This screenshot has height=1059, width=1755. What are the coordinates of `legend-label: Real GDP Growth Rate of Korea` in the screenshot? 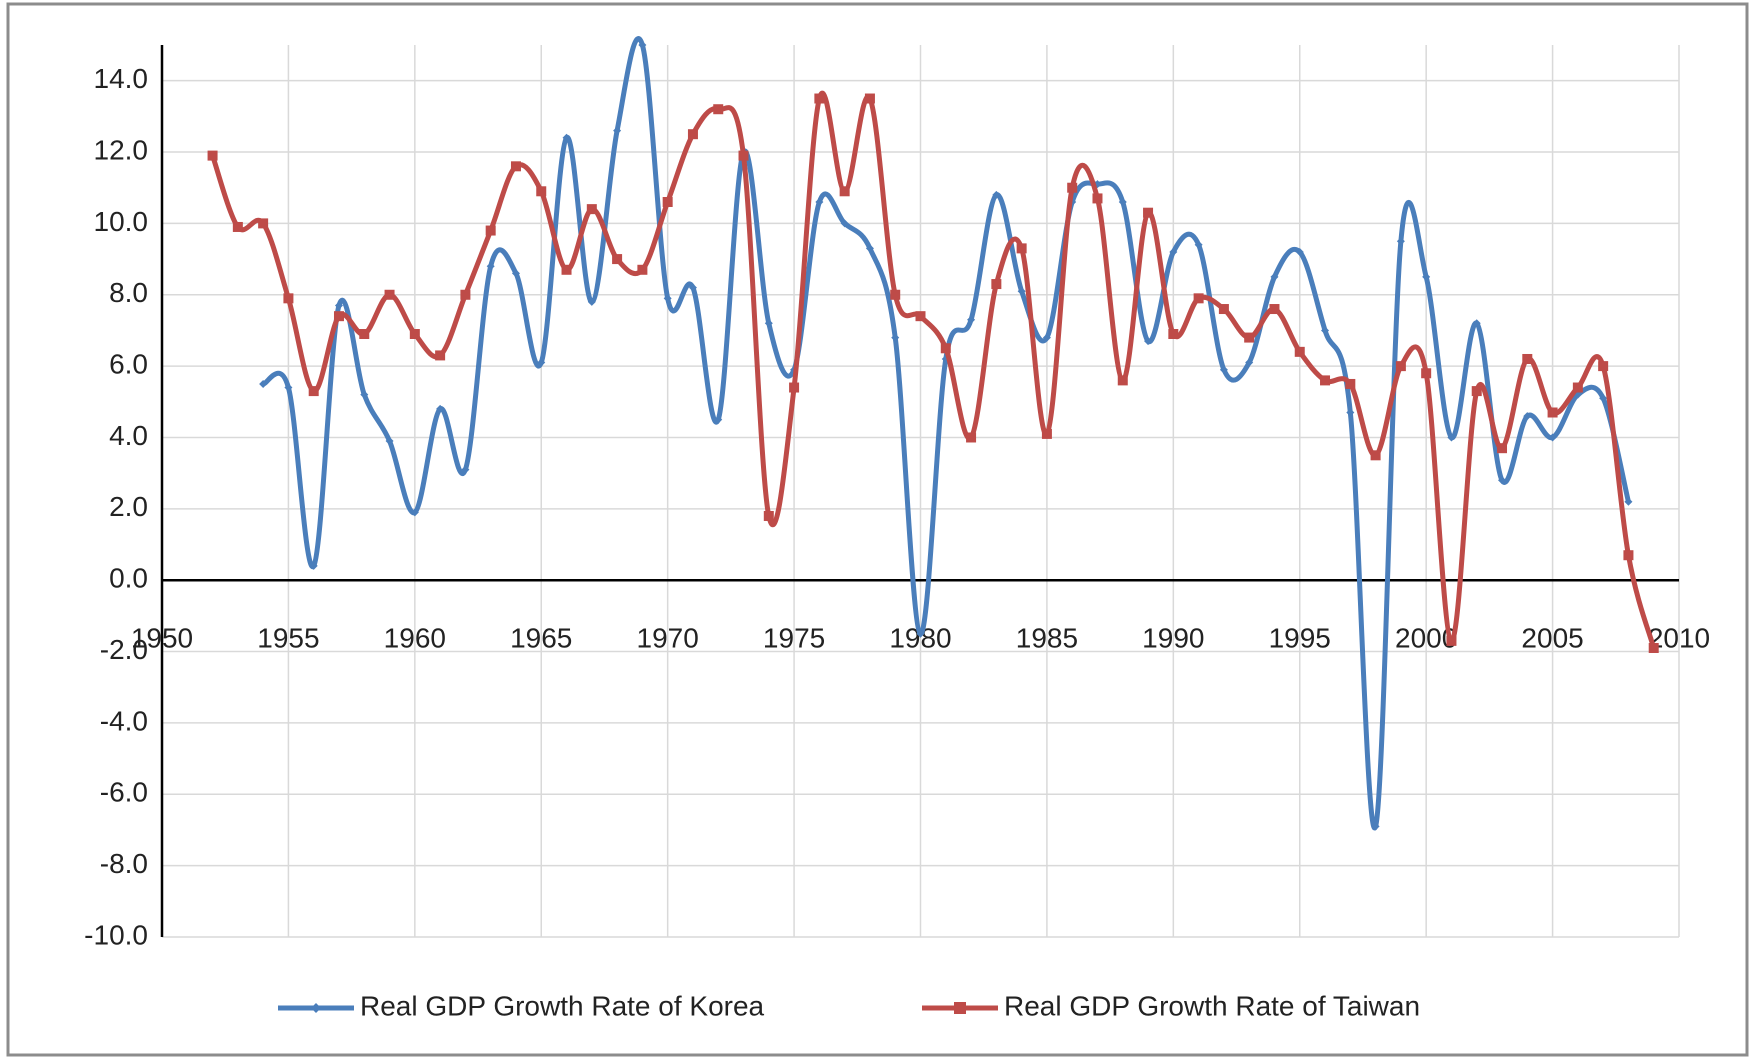 It's located at (562, 1005).